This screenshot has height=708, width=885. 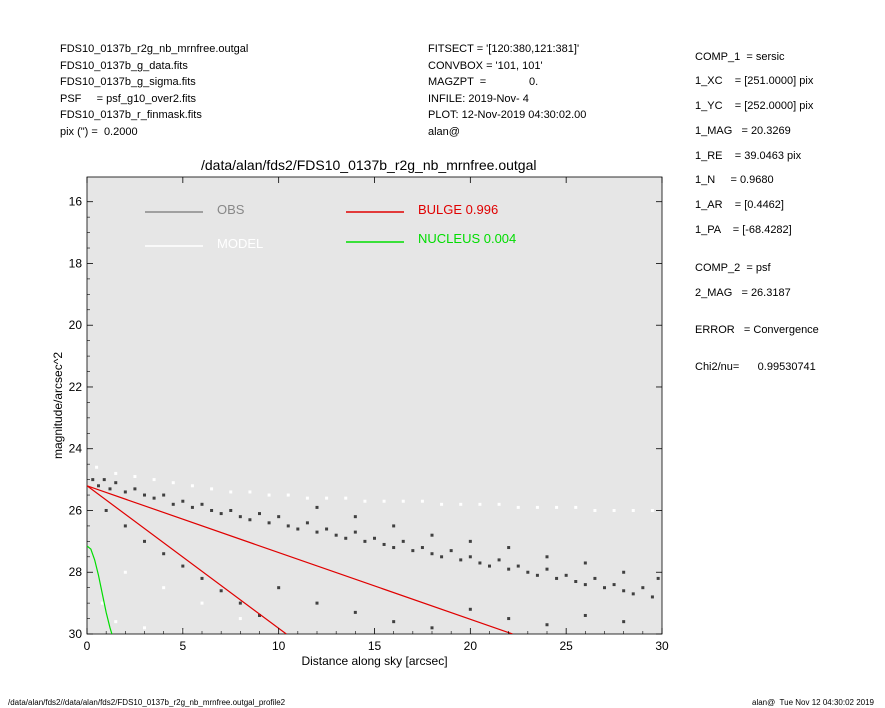 What do you see at coordinates (757, 330) in the screenshot?
I see `param-10: ERROR = Convergence` at bounding box center [757, 330].